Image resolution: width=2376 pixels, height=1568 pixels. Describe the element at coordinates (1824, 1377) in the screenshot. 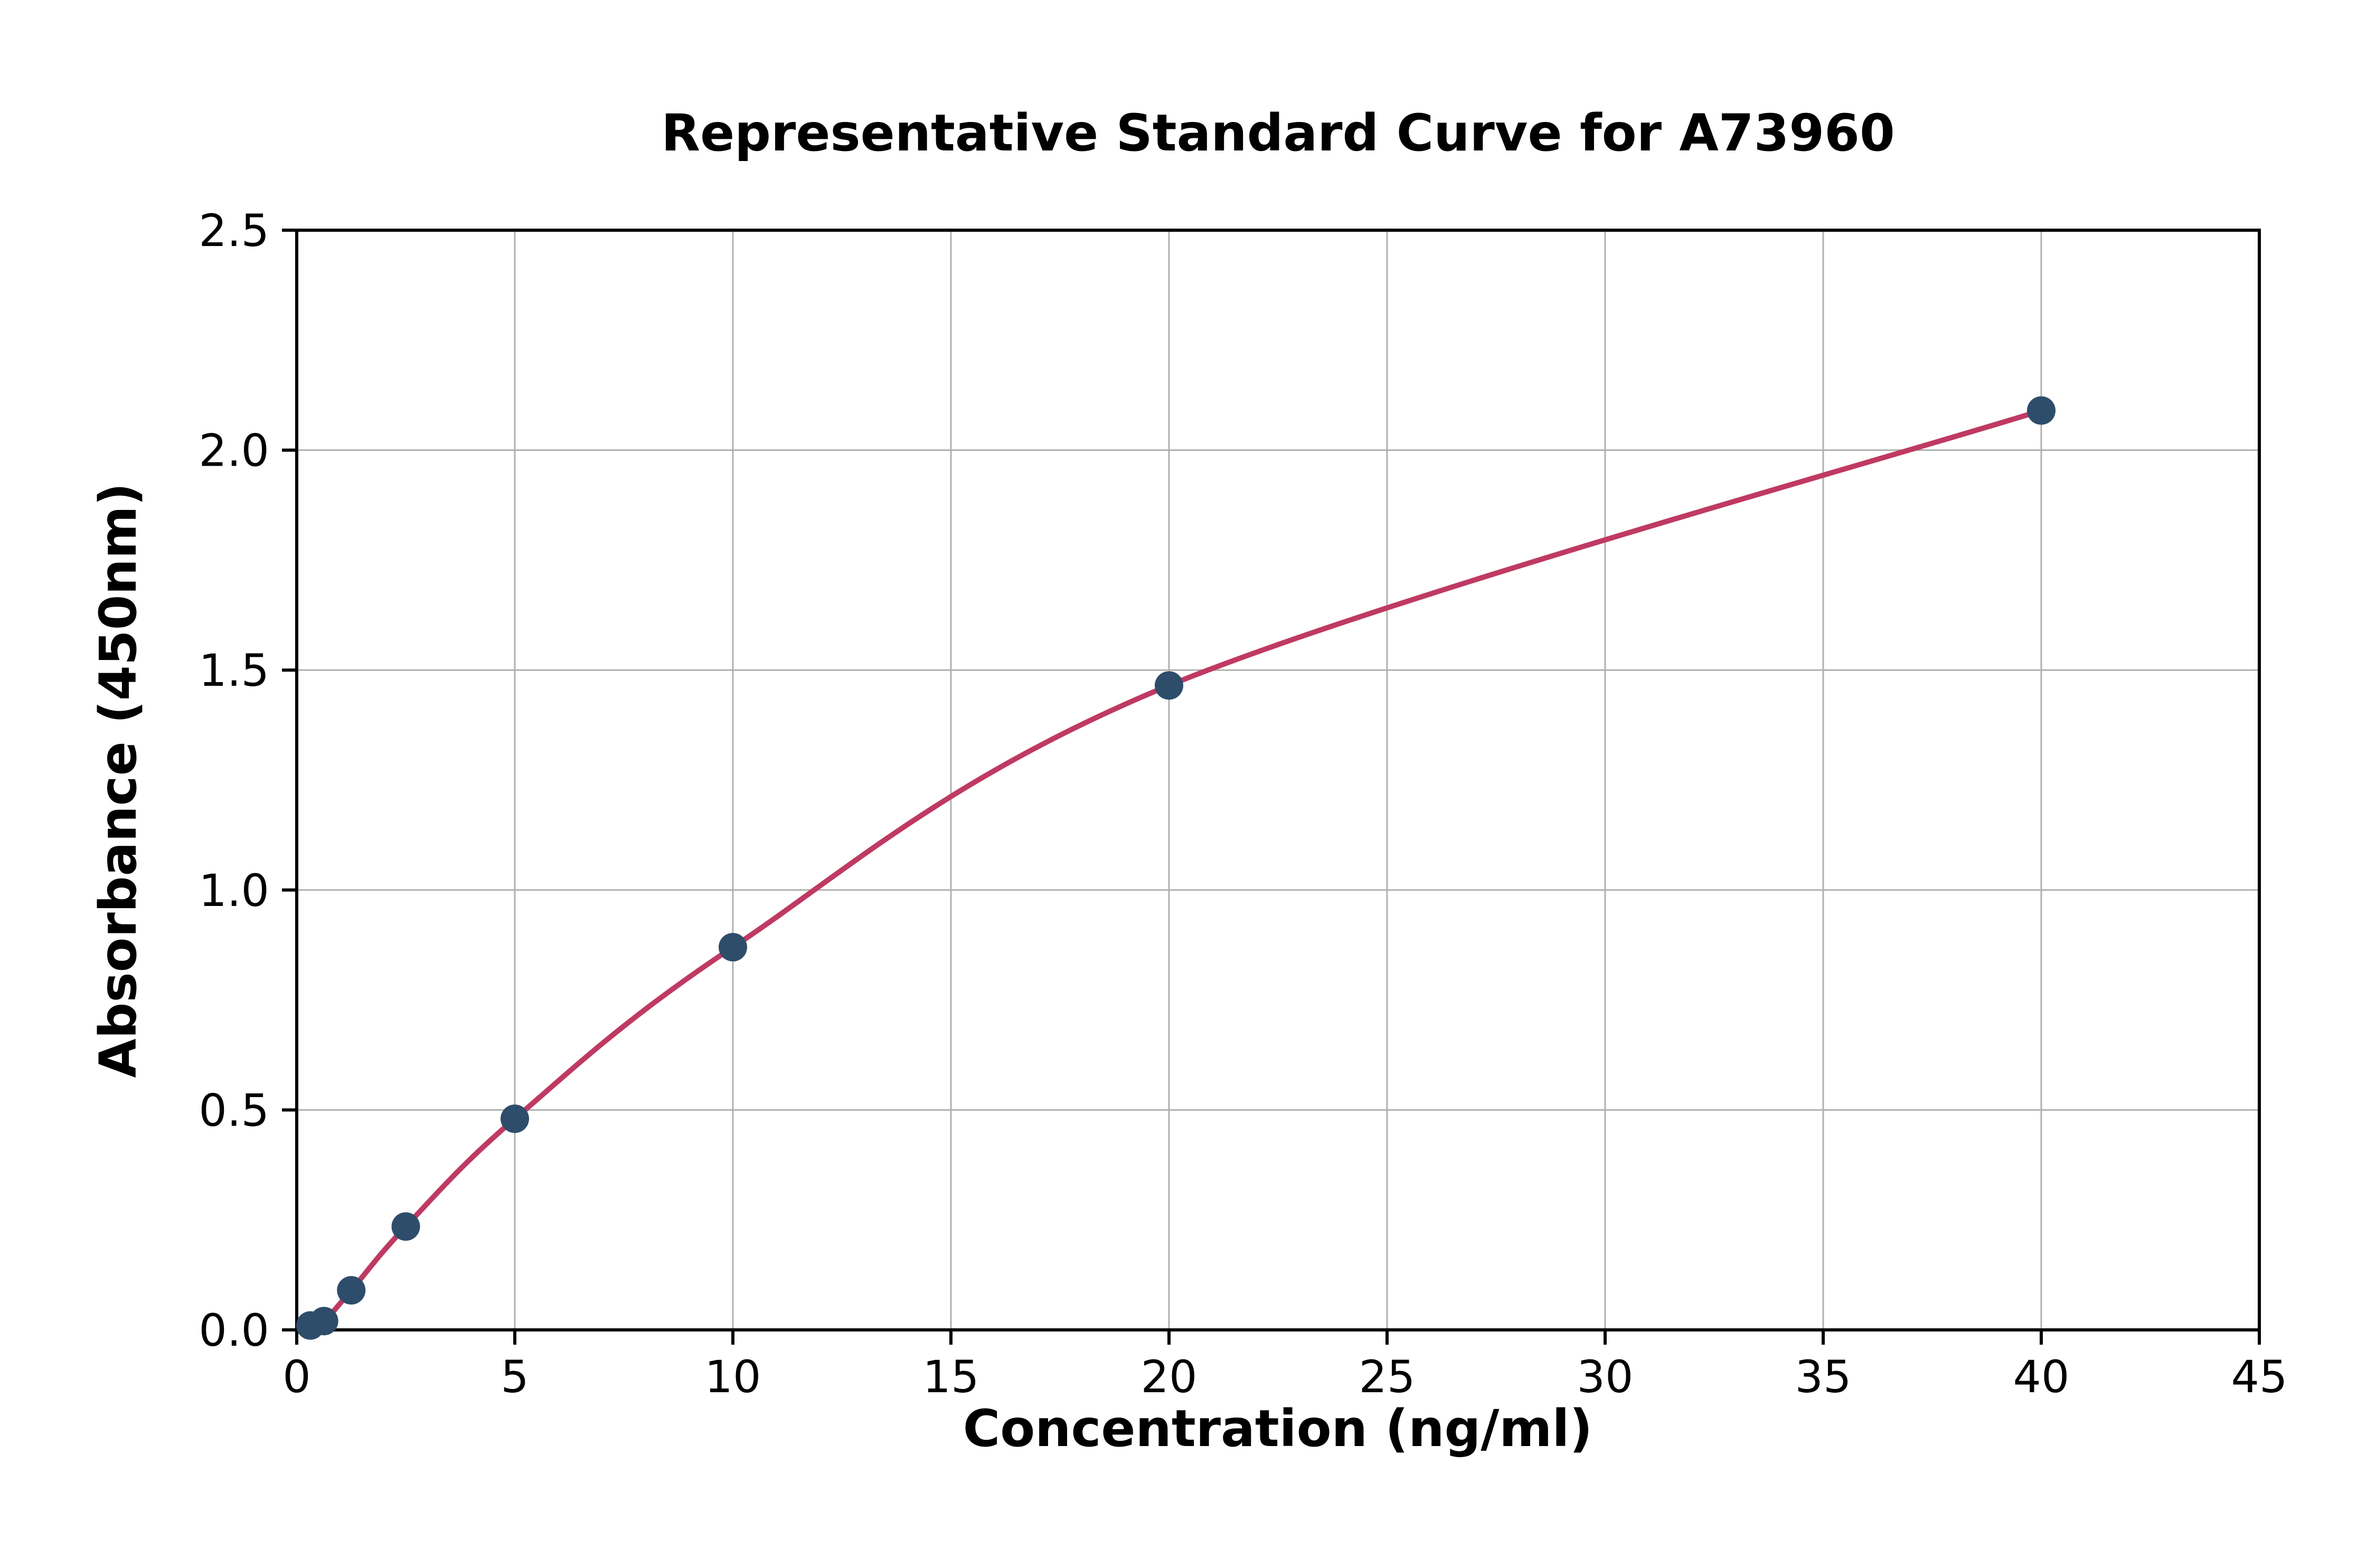

I see `svg-text: 35` at that location.